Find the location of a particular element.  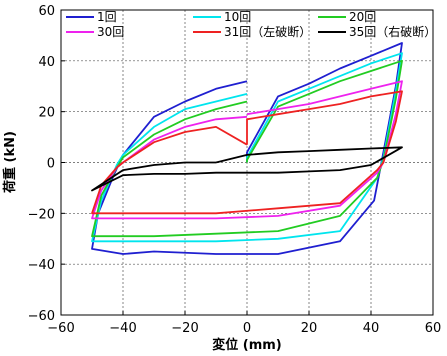

y-tick-label: 0 is located at coordinates (51, 164).